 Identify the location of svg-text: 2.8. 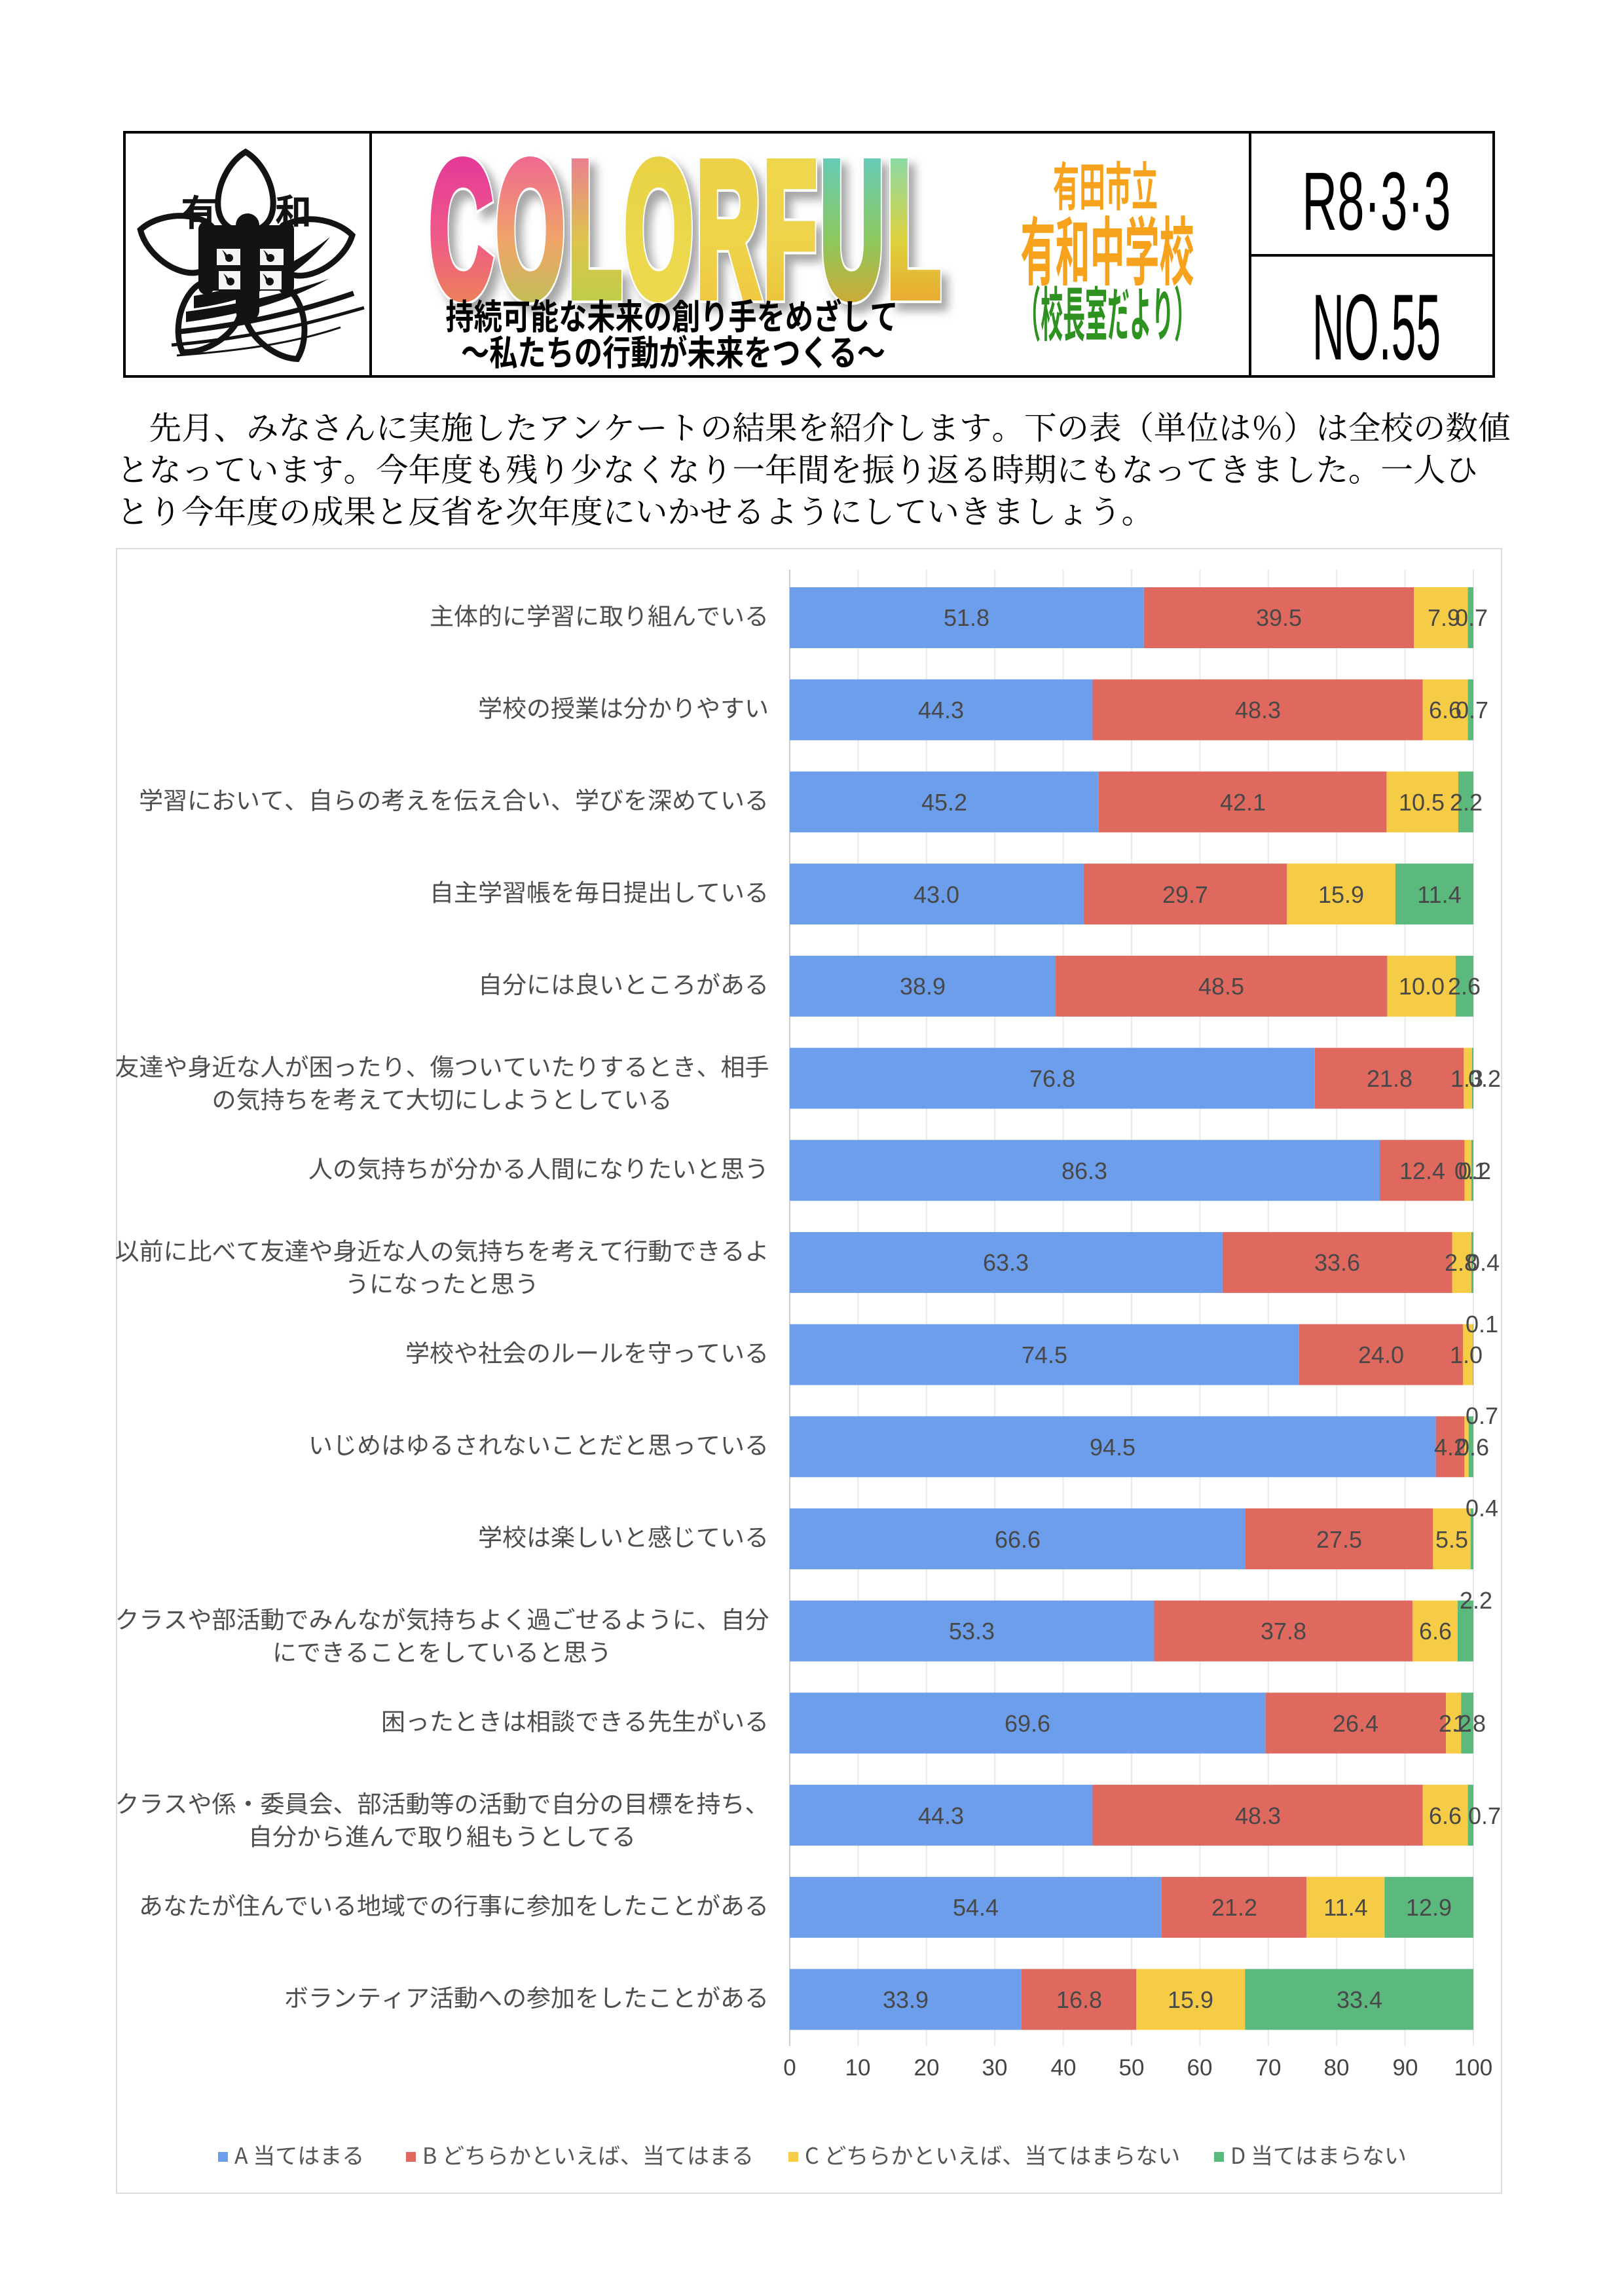
(1461, 1262).